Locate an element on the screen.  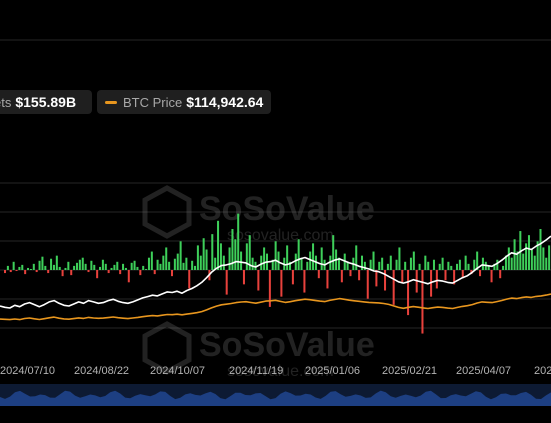
legend-assets-value: $155.89B is located at coordinates (46, 102).